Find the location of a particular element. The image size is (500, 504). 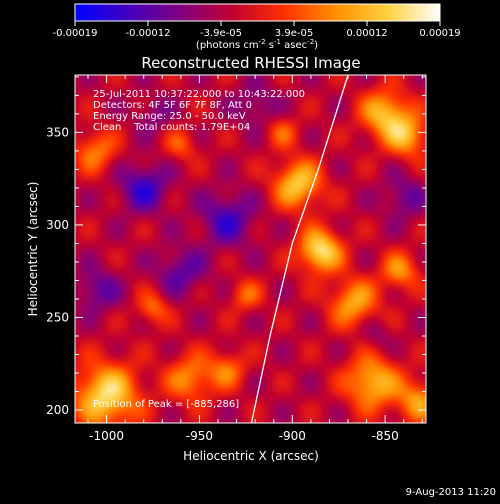

y-tick-label: 200 is located at coordinates (57, 410).